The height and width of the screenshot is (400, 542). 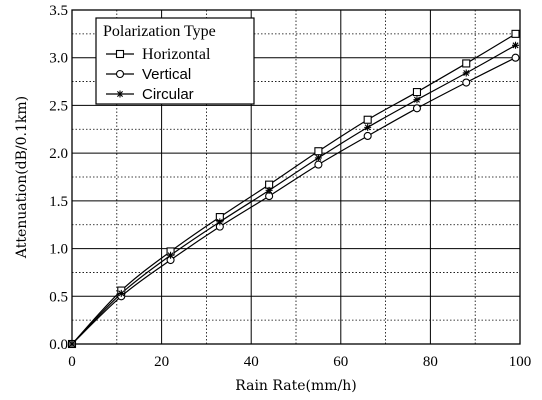 I want to click on legend-entry-circular: Circular, so click(x=168, y=94).